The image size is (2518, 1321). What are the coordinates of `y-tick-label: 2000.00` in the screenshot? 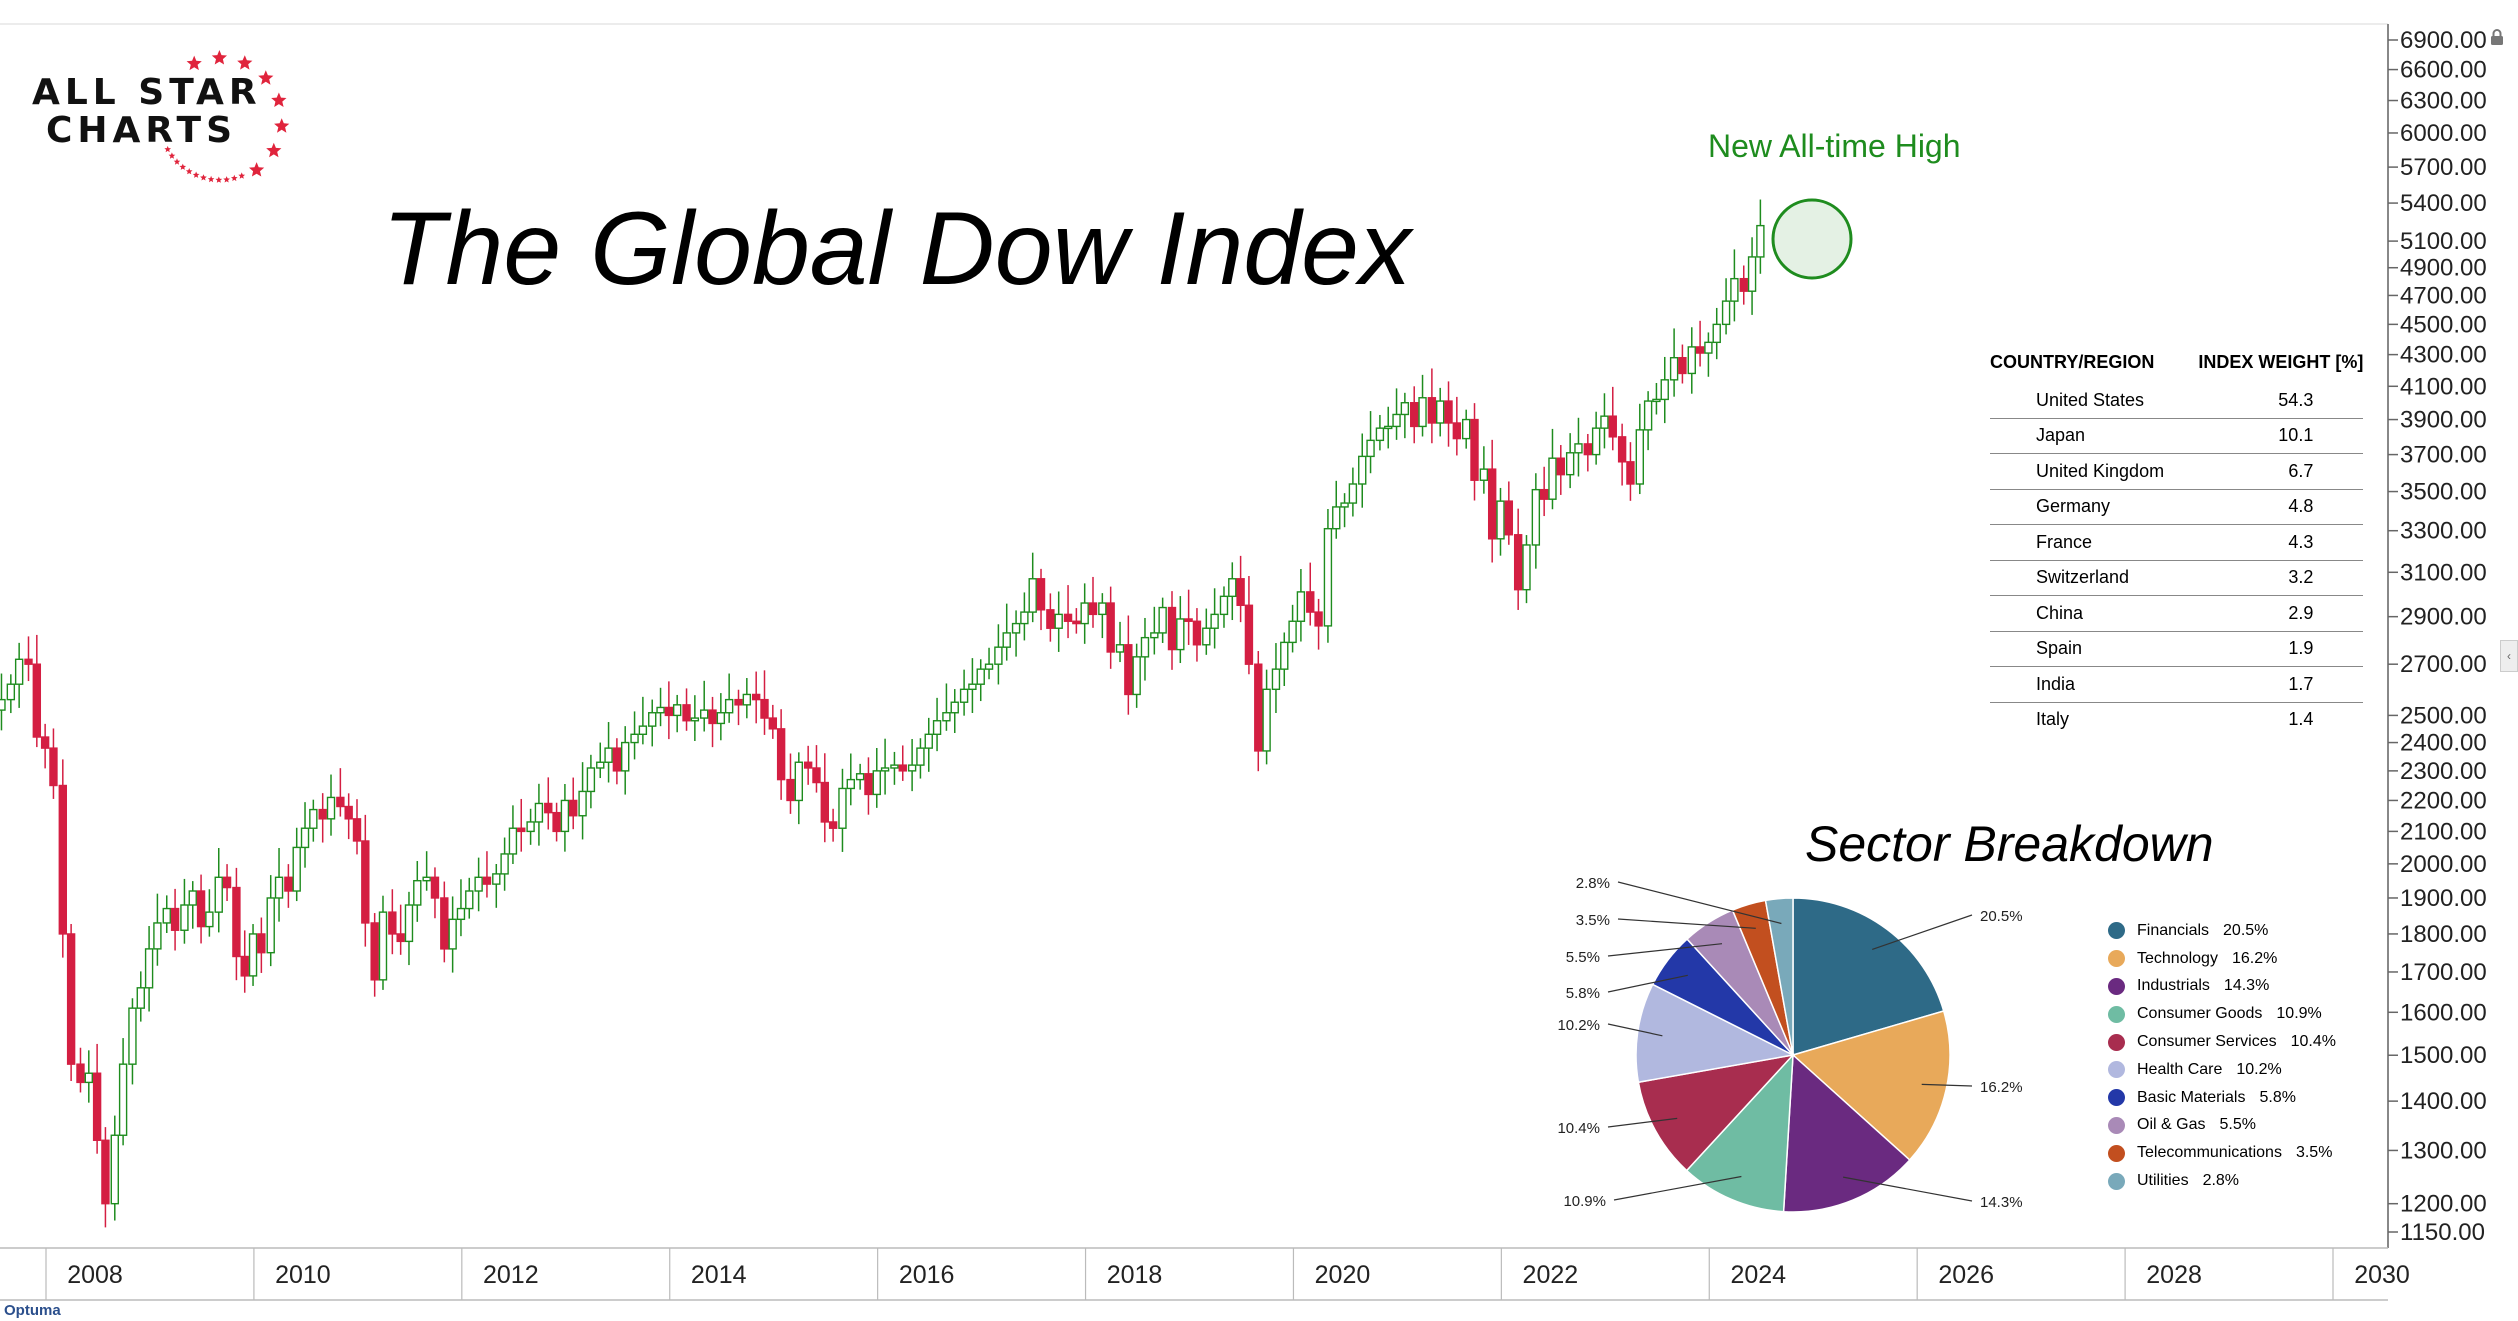 It's located at (2443, 864).